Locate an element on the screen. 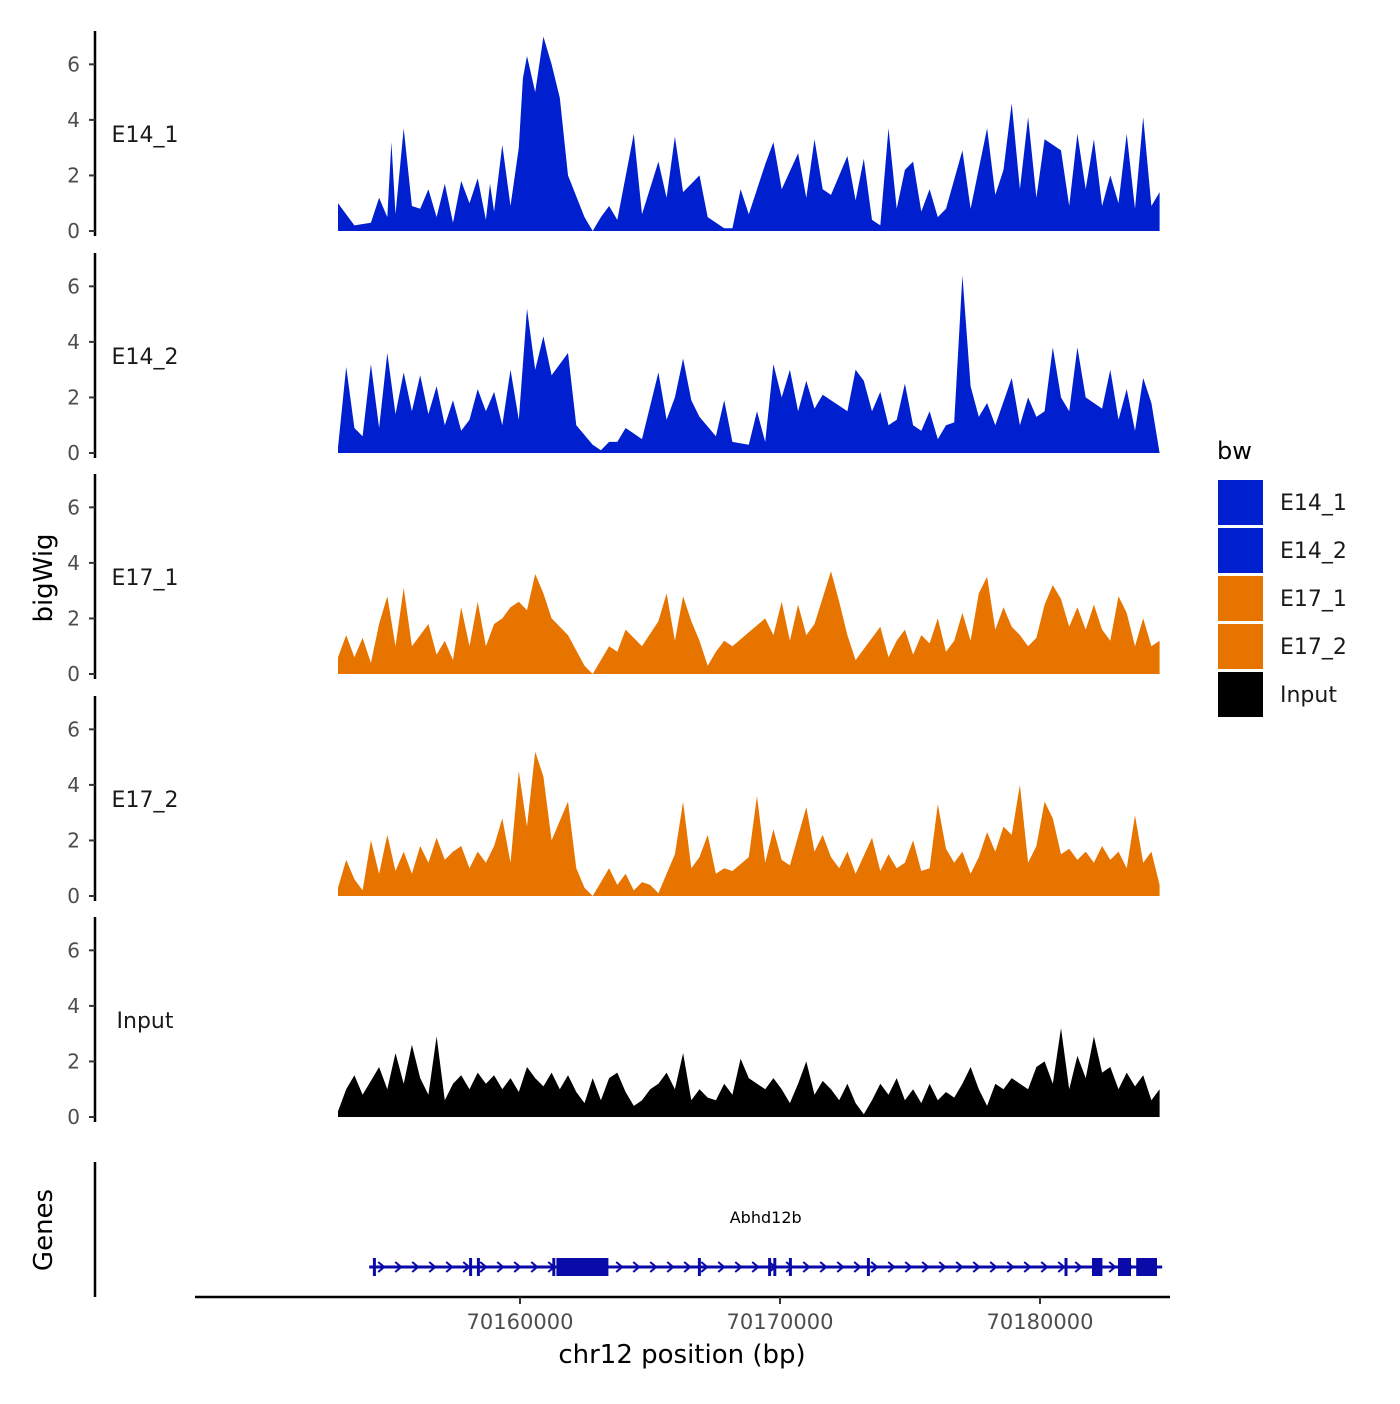  x-axis-title: chr12 position (bp) is located at coordinates (681, 1355).